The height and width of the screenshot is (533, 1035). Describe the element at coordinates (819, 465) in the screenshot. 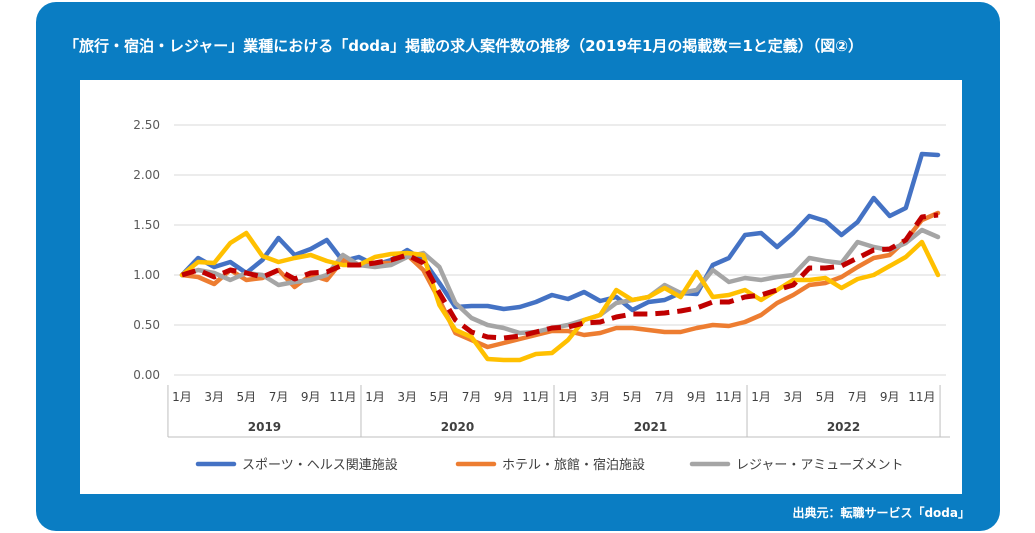

I see `legend-label: レジャー・アミューズメント` at that location.